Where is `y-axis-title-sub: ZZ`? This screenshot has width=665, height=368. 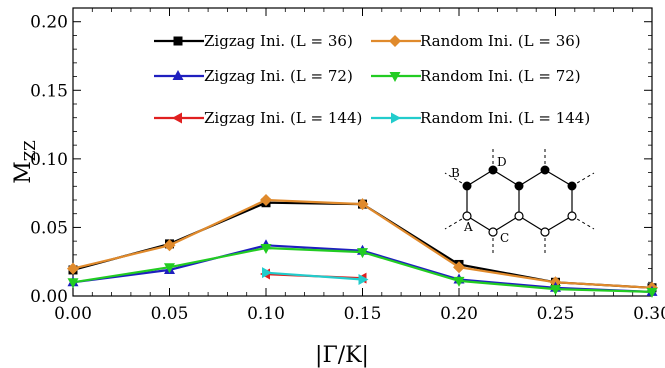 y-axis-title-sub: ZZ is located at coordinates (30, 150).